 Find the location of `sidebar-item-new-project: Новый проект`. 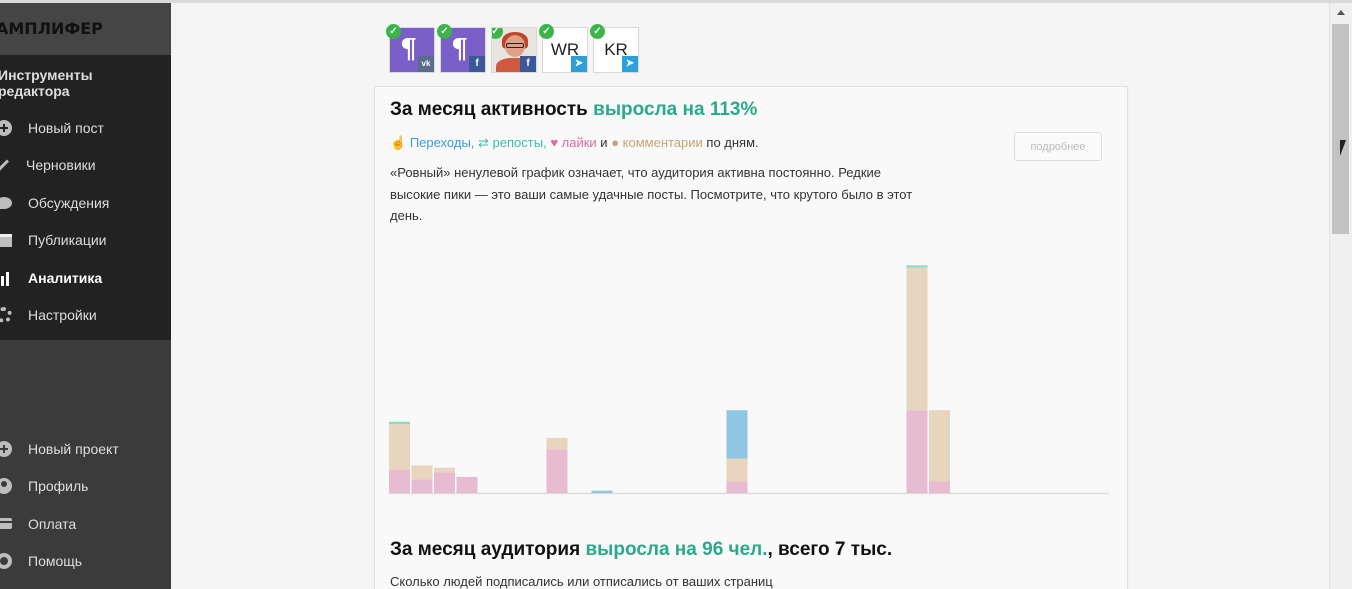

sidebar-item-new-project: Новый проект is located at coordinates (85, 449).